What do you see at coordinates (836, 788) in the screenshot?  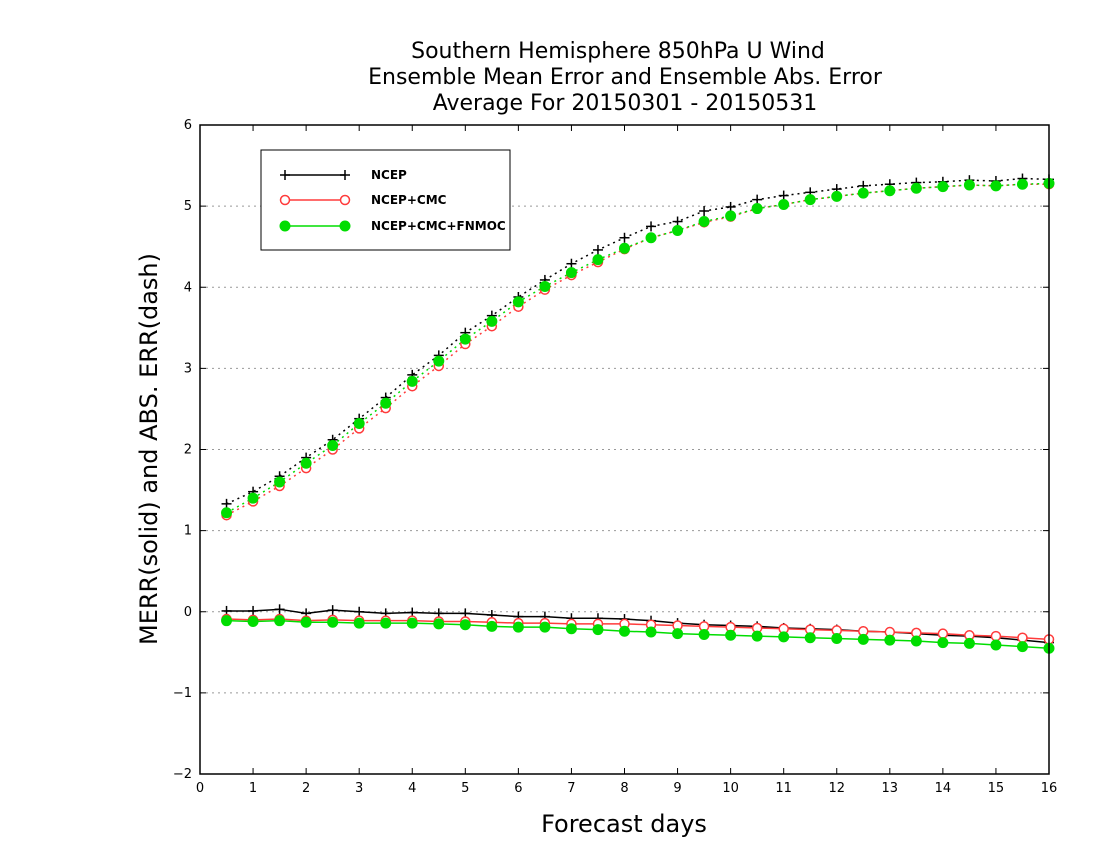 I see `x-tick-label: 12` at bounding box center [836, 788].